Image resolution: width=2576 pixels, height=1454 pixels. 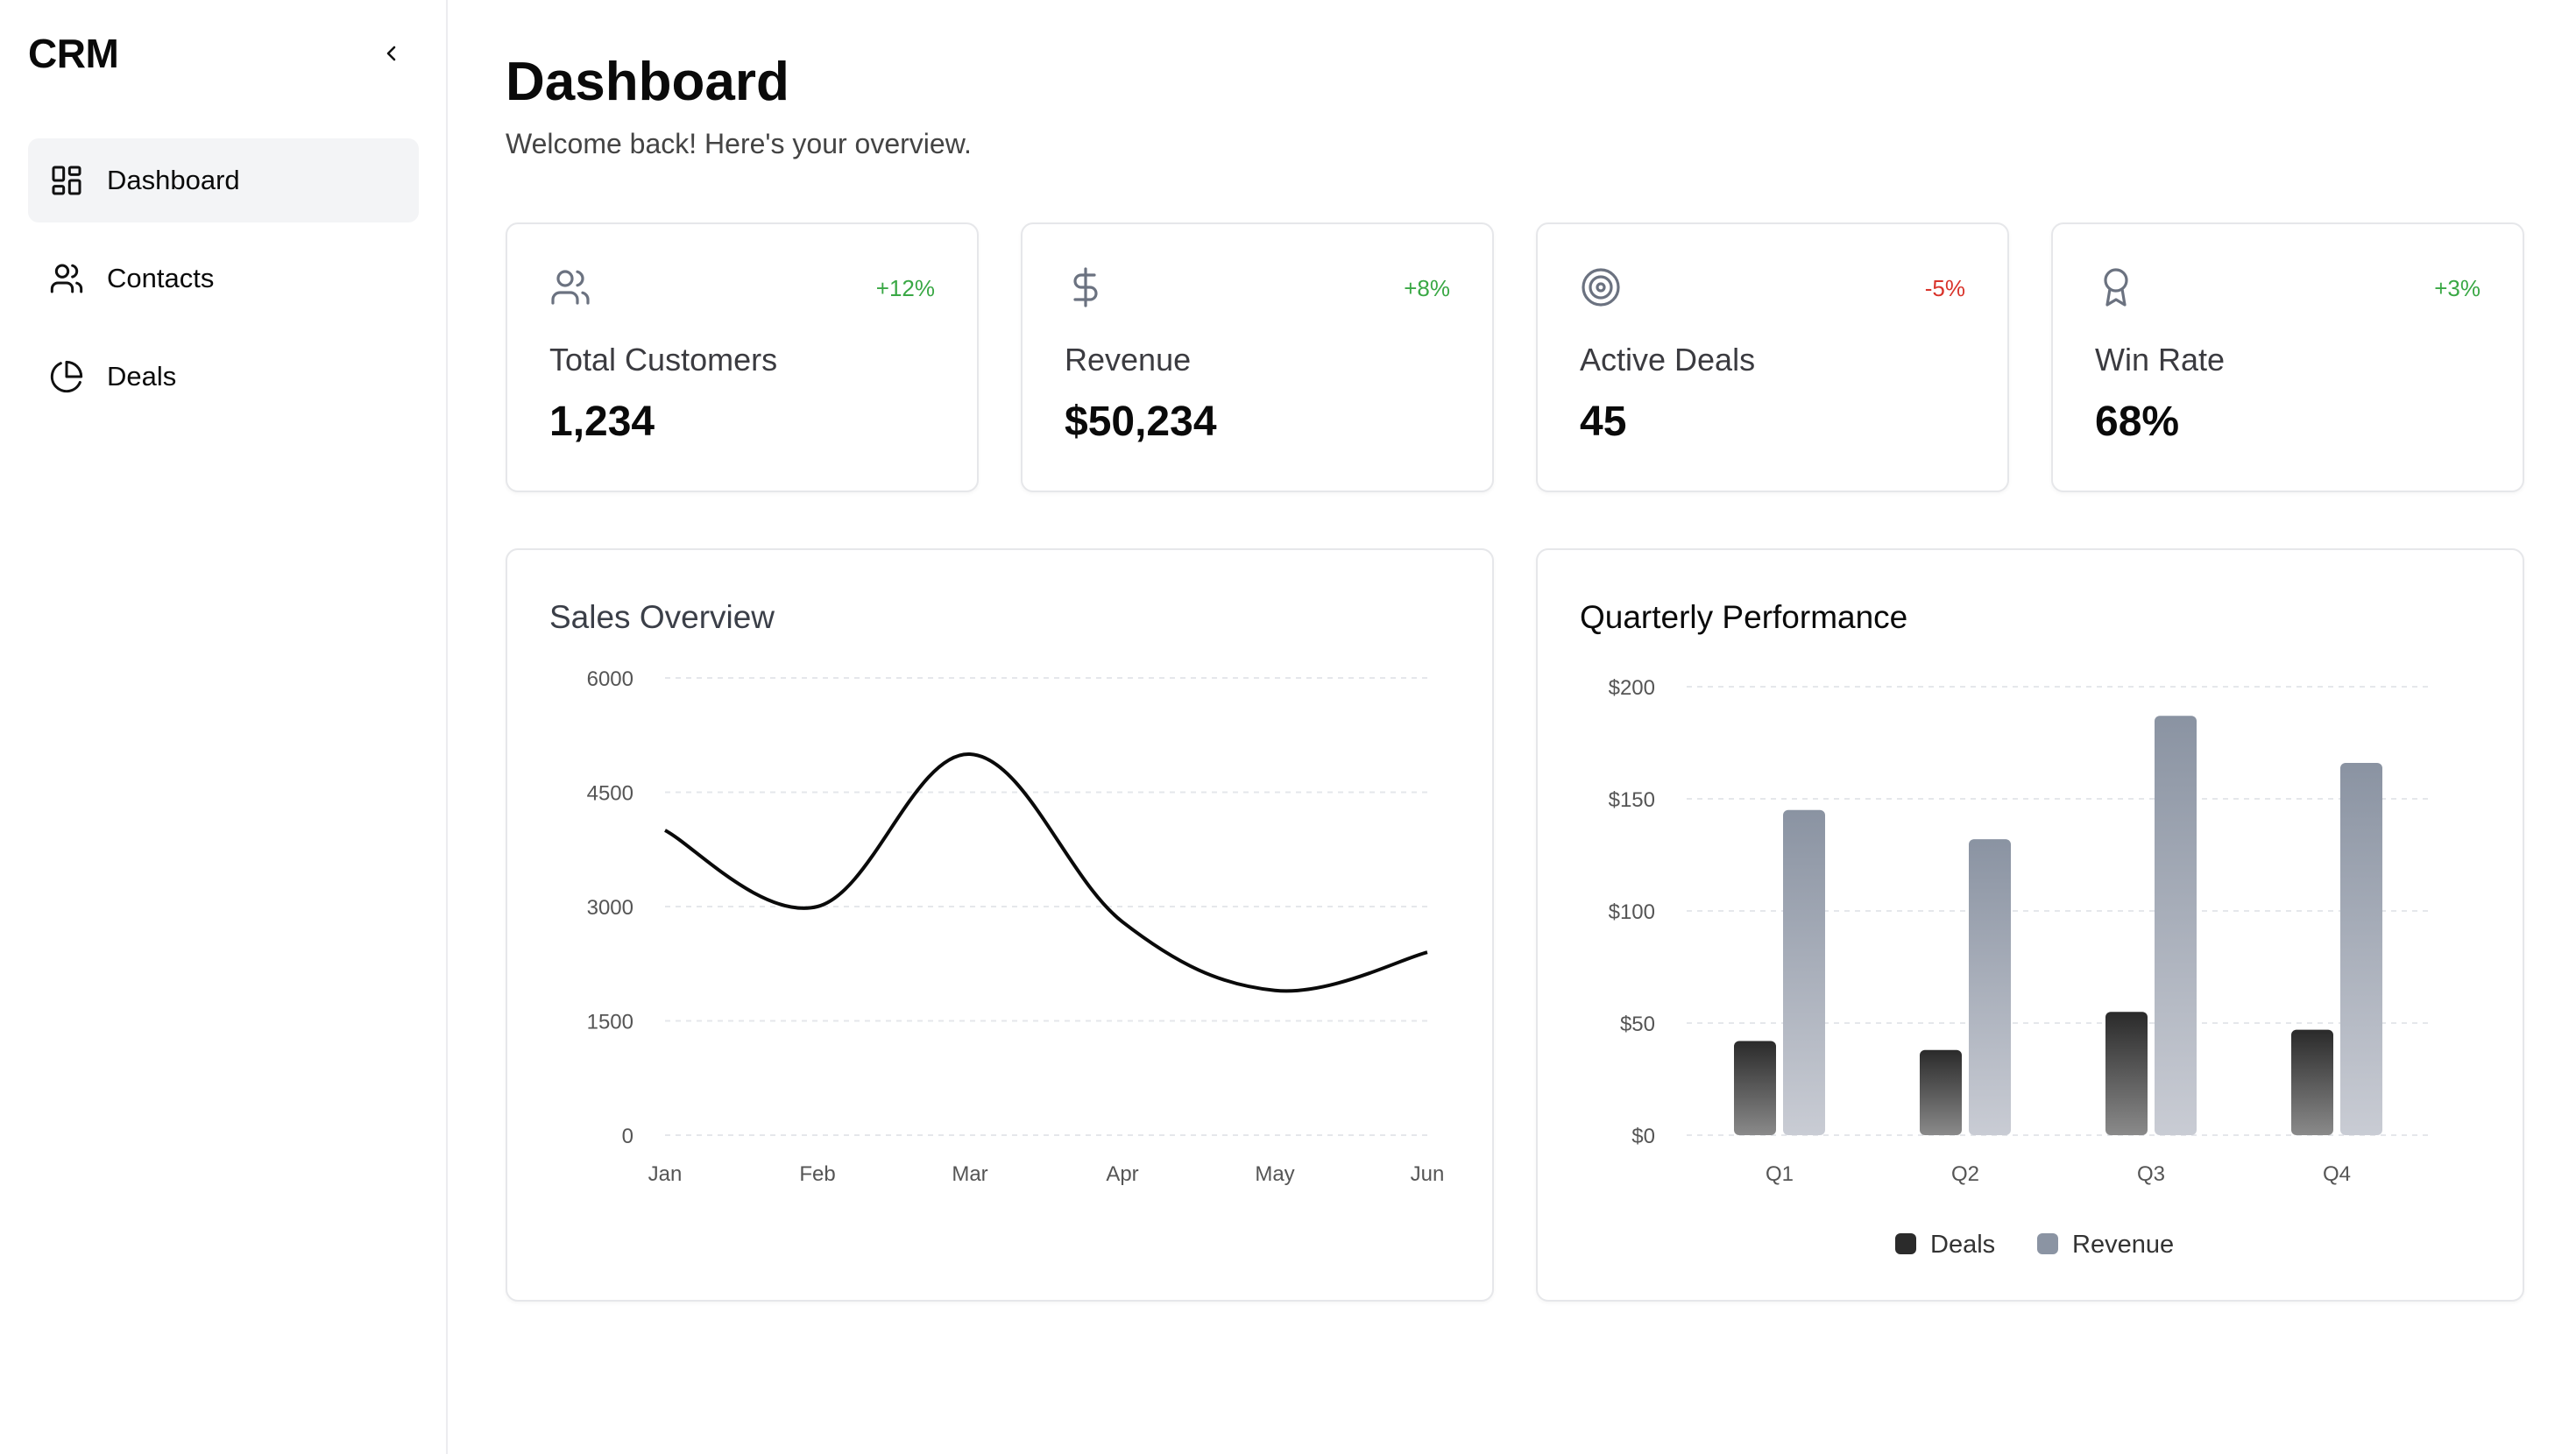 I want to click on y-tick-label: 1500, so click(x=610, y=1023).